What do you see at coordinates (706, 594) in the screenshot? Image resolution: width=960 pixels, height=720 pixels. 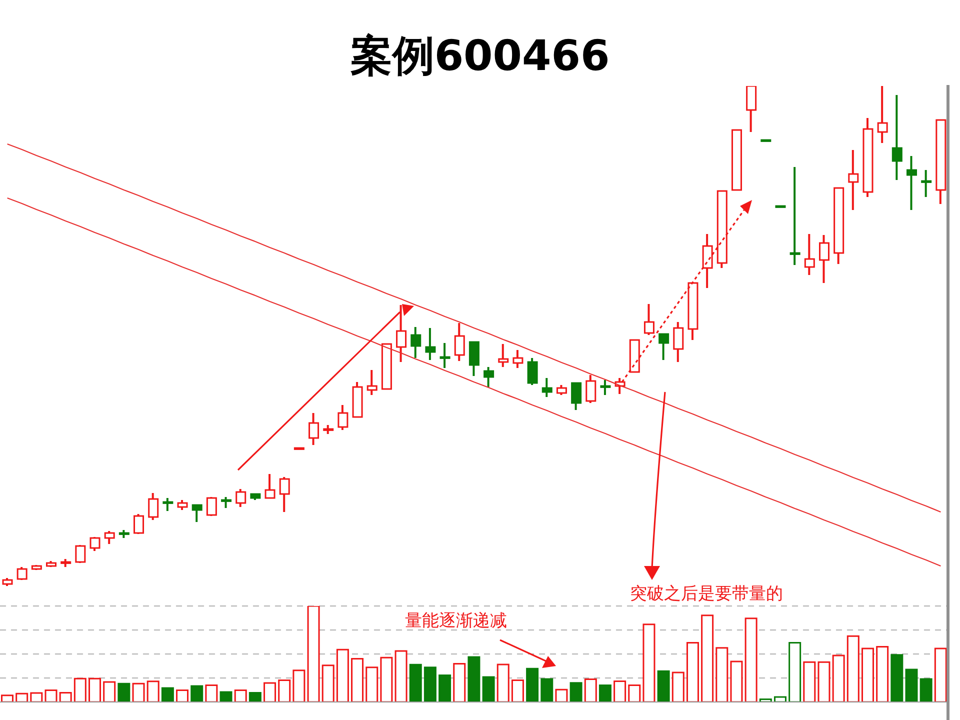 I see `annotation: 突破之后是要带量的` at bounding box center [706, 594].